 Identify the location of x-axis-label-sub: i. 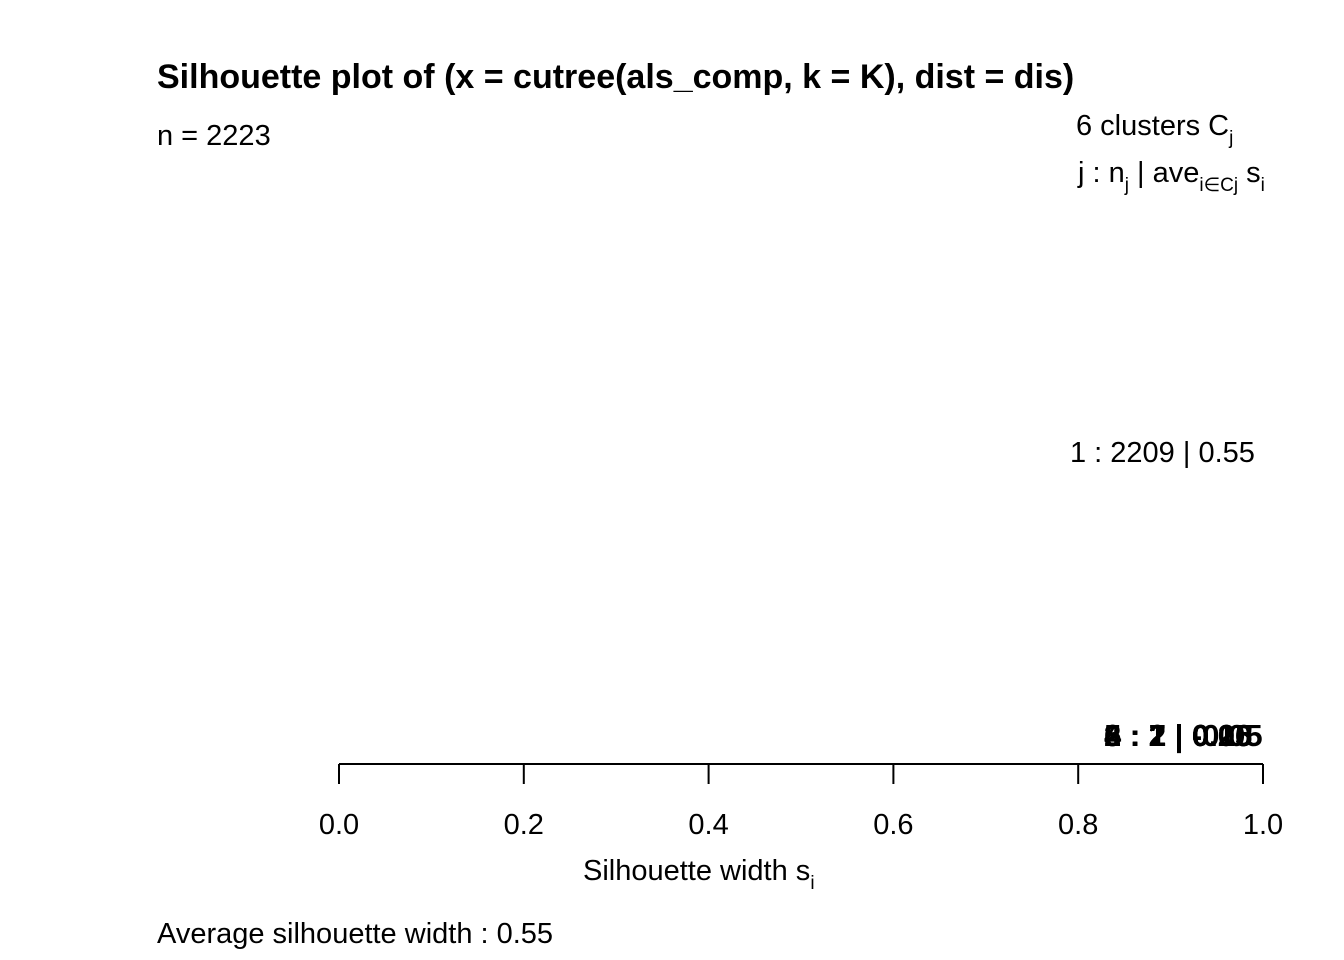
(812, 883).